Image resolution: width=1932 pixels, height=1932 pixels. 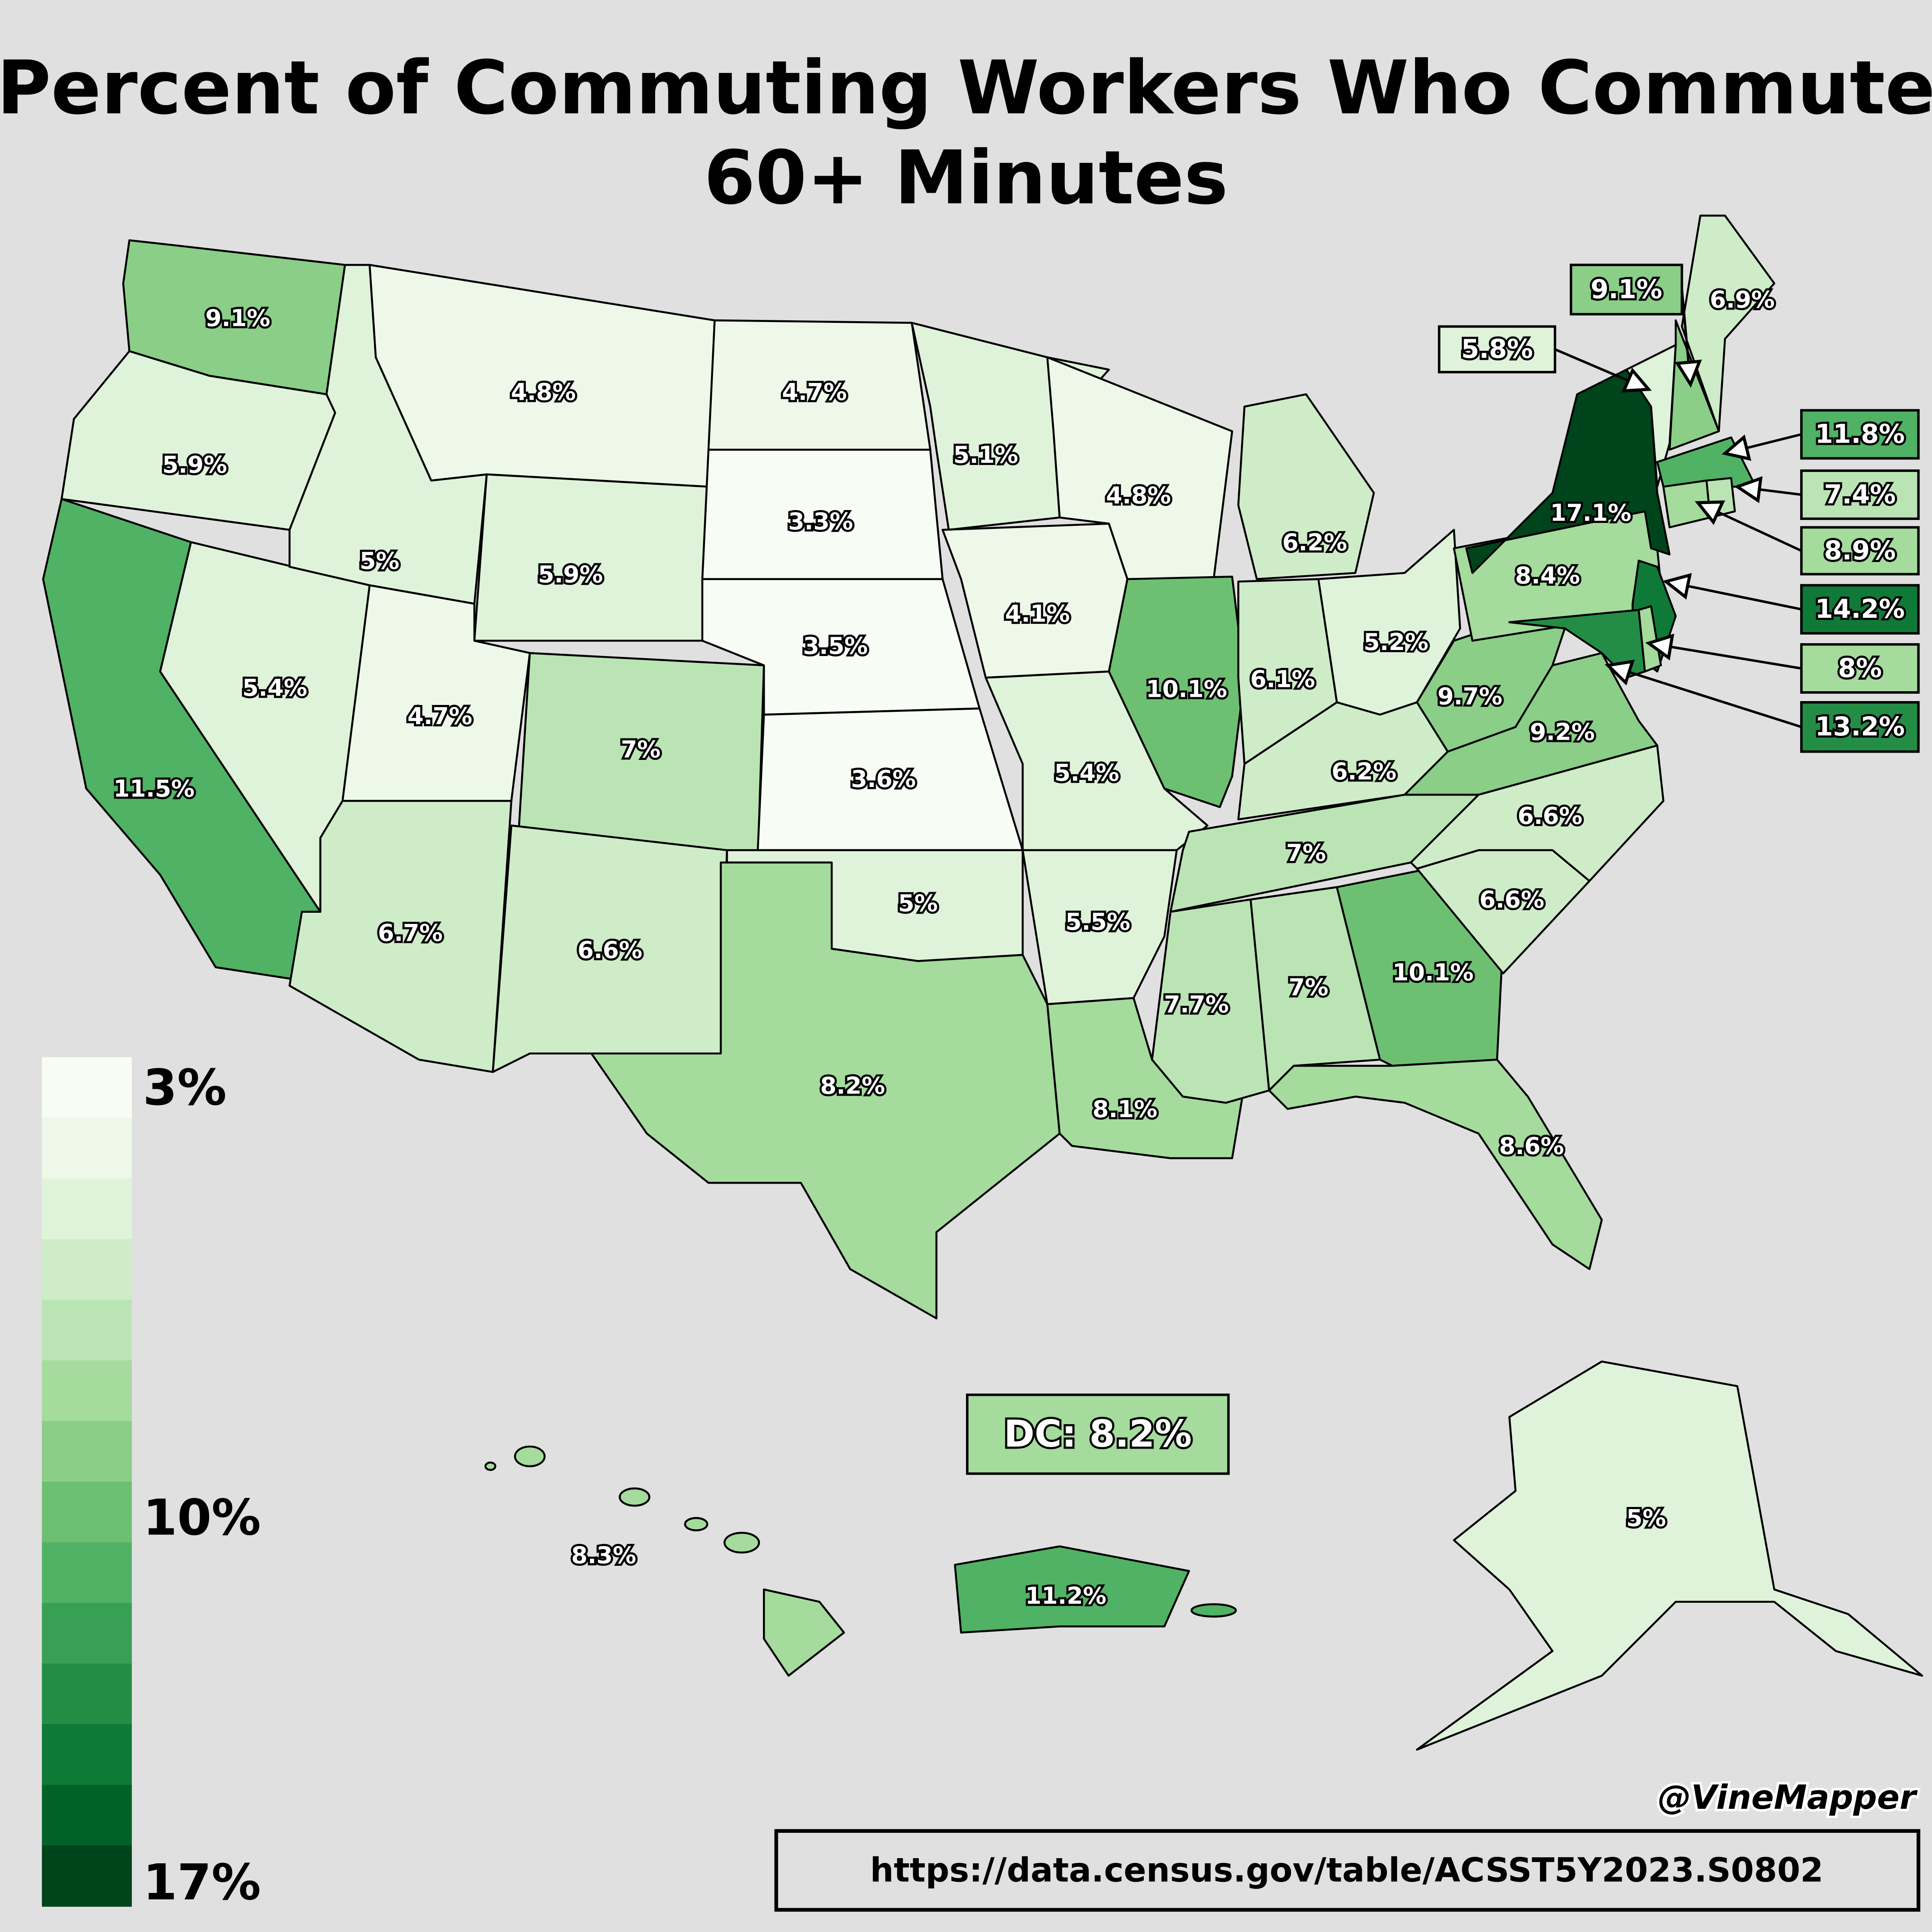 I want to click on state-nh, so click(x=1694, y=385).